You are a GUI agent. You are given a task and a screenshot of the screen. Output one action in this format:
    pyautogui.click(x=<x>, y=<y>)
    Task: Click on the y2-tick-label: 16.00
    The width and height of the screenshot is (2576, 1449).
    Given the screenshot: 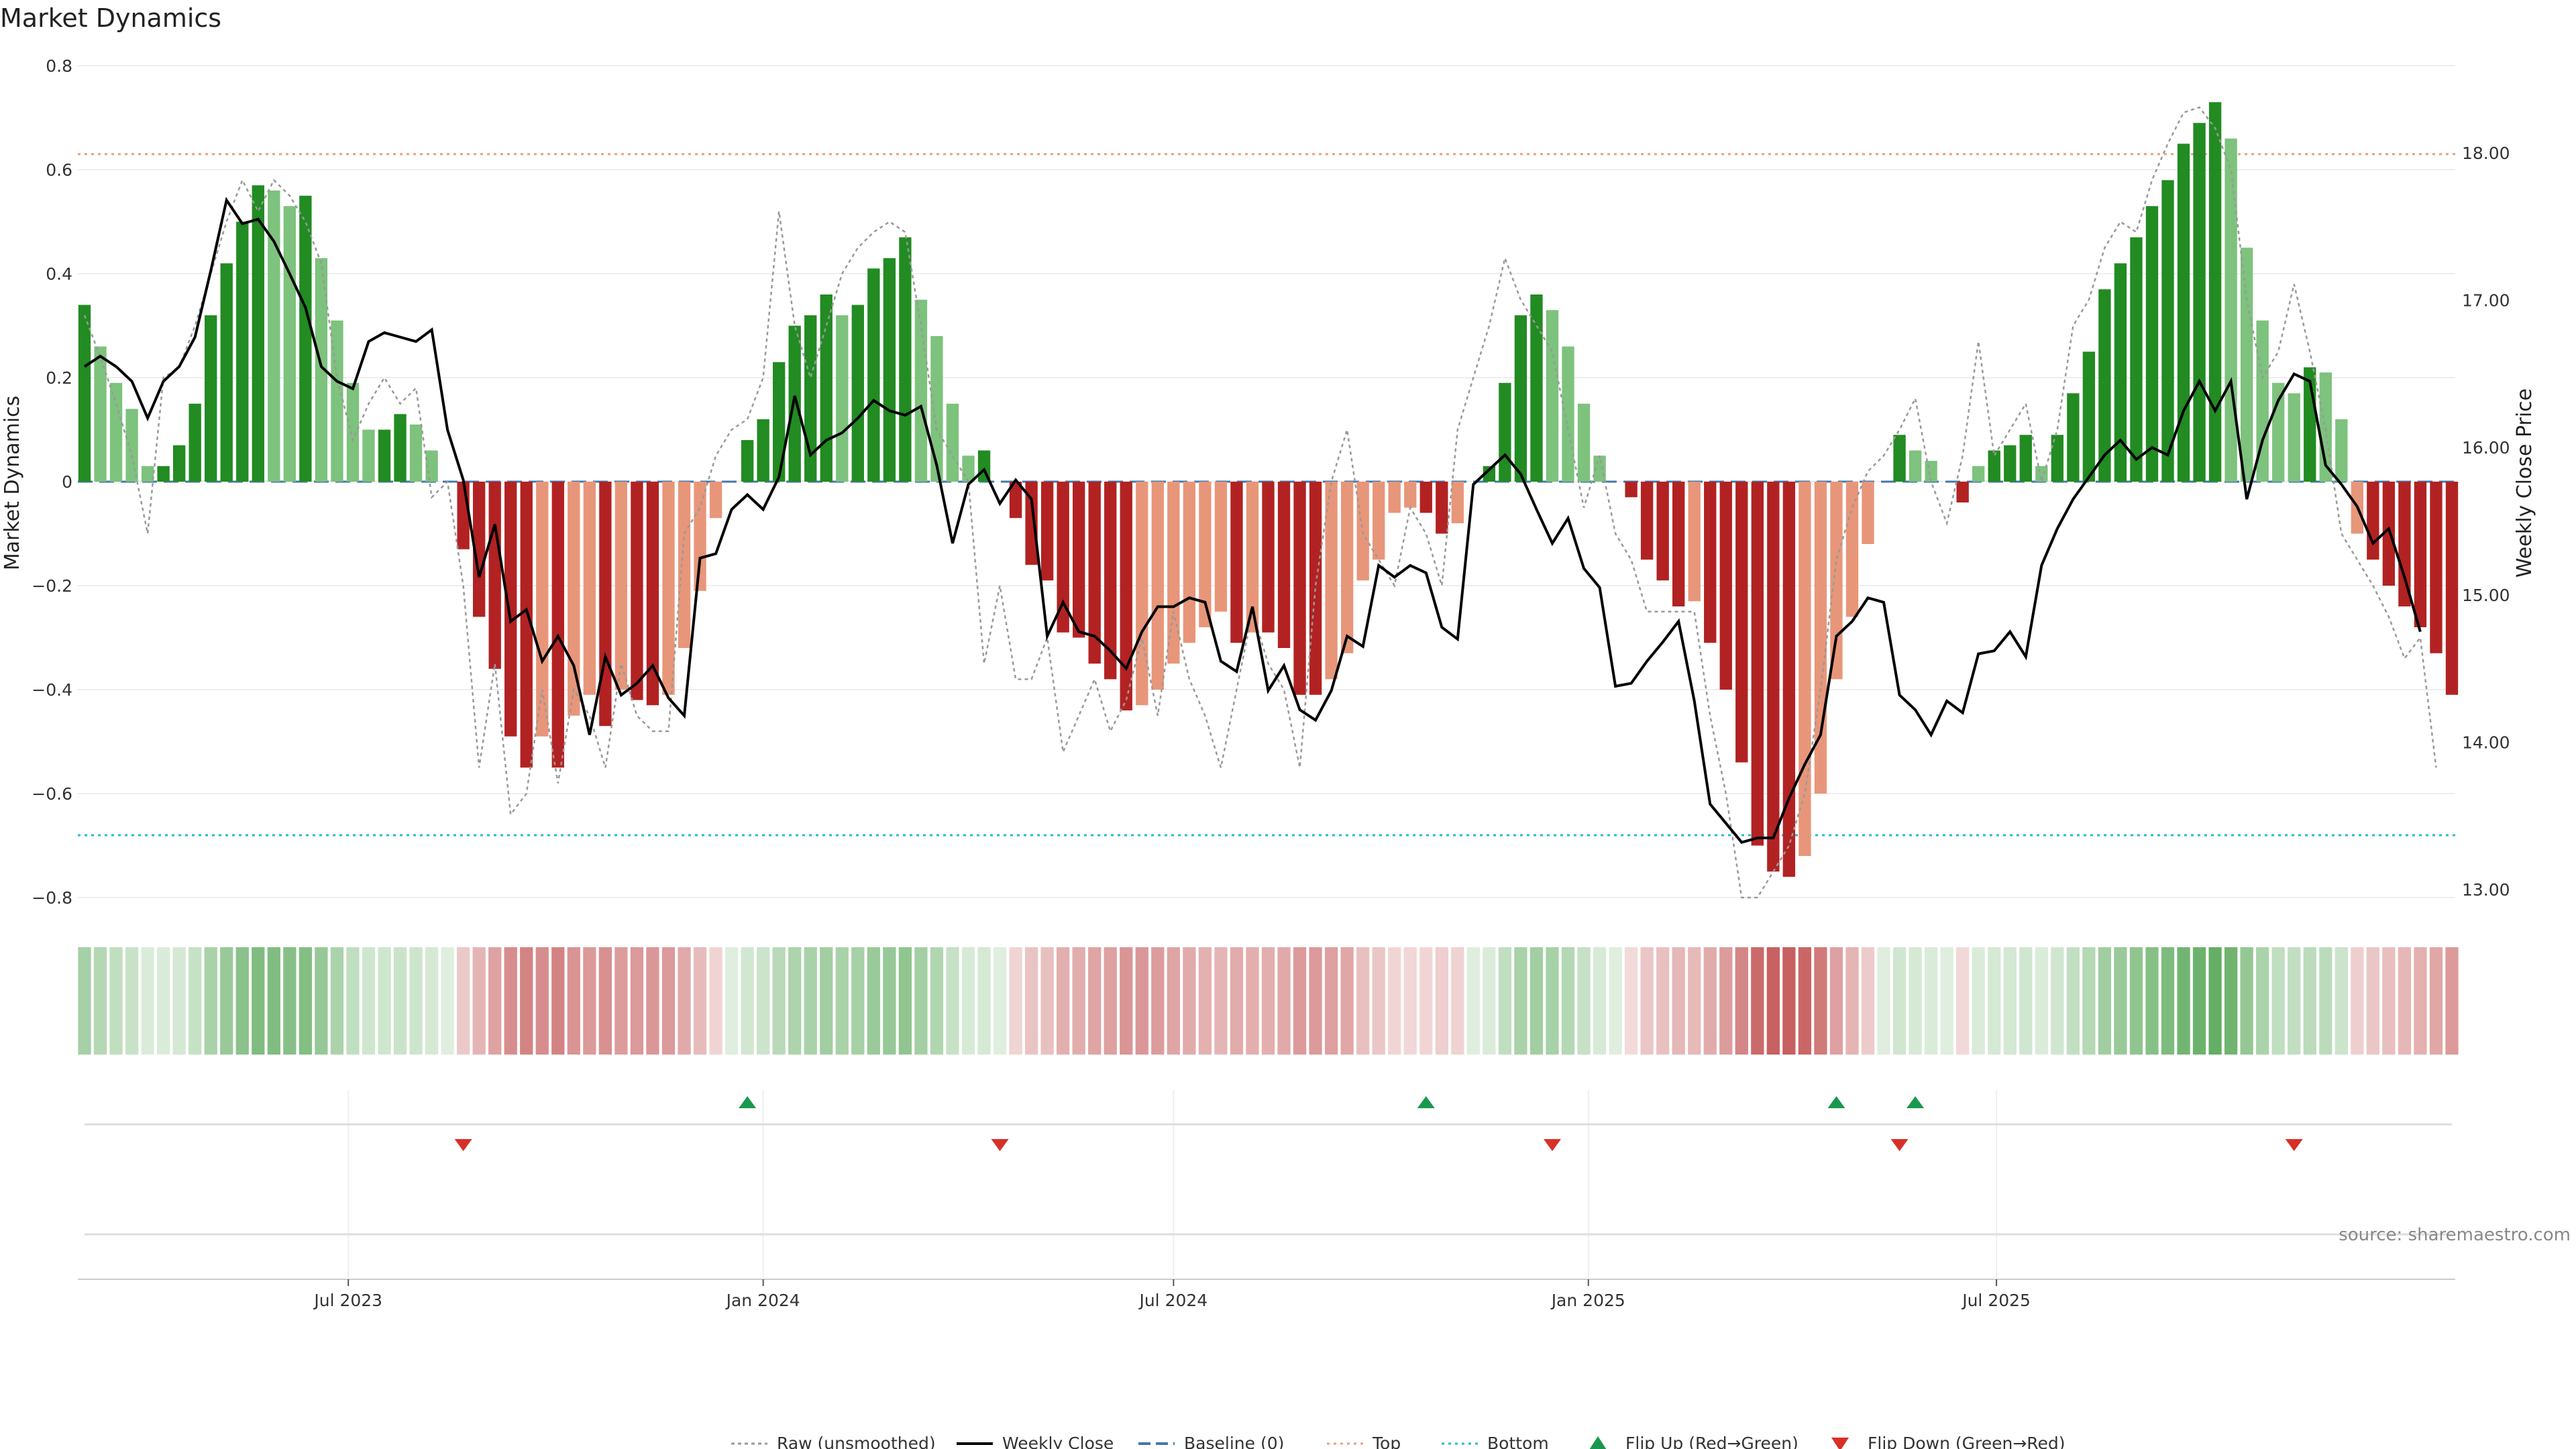 What is the action you would take?
    pyautogui.click(x=2486, y=448)
    